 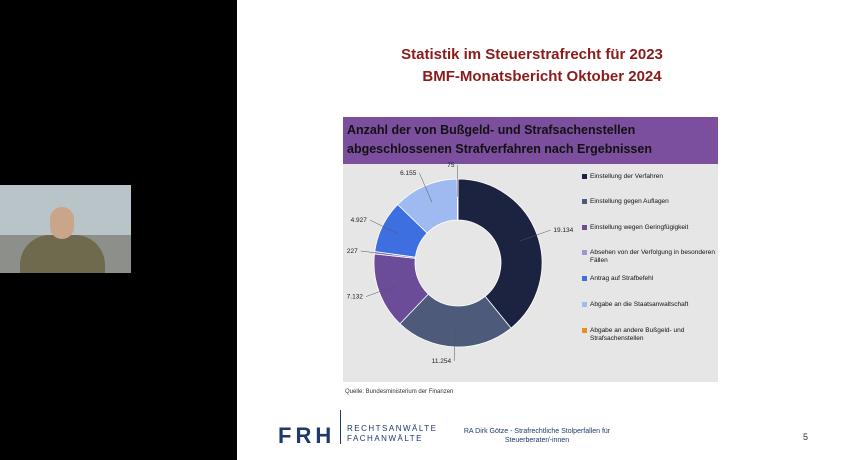 I want to click on logo-text: FACHANWÄLTE, so click(x=385, y=438).